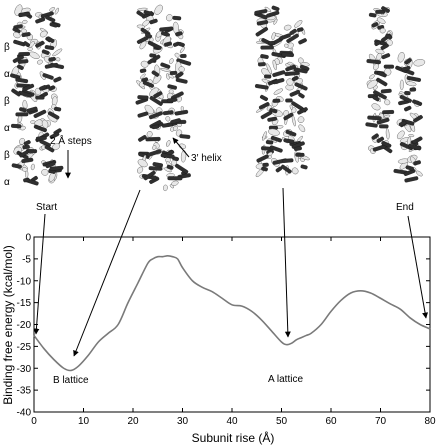  What do you see at coordinates (282, 421) in the screenshot?
I see `x-tick-label: 50` at bounding box center [282, 421].